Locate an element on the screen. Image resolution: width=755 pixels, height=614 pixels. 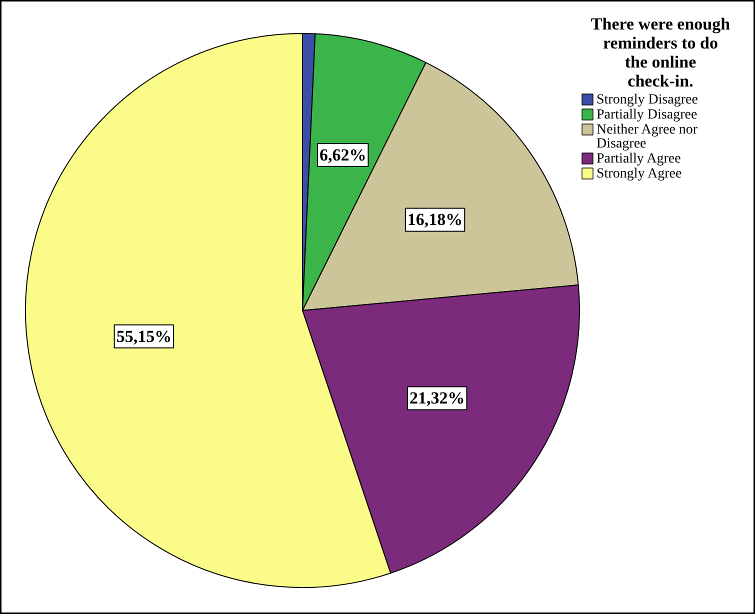
legend-label: Strongly Agree is located at coordinates (639, 174).